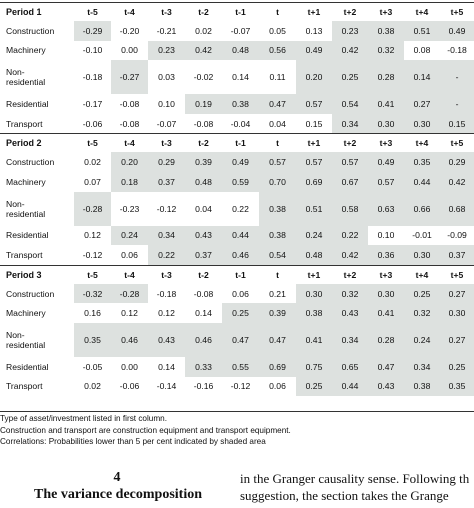 The image size is (474, 508). What do you see at coordinates (457, 104) in the screenshot?
I see `correlation-cell: -` at bounding box center [457, 104].